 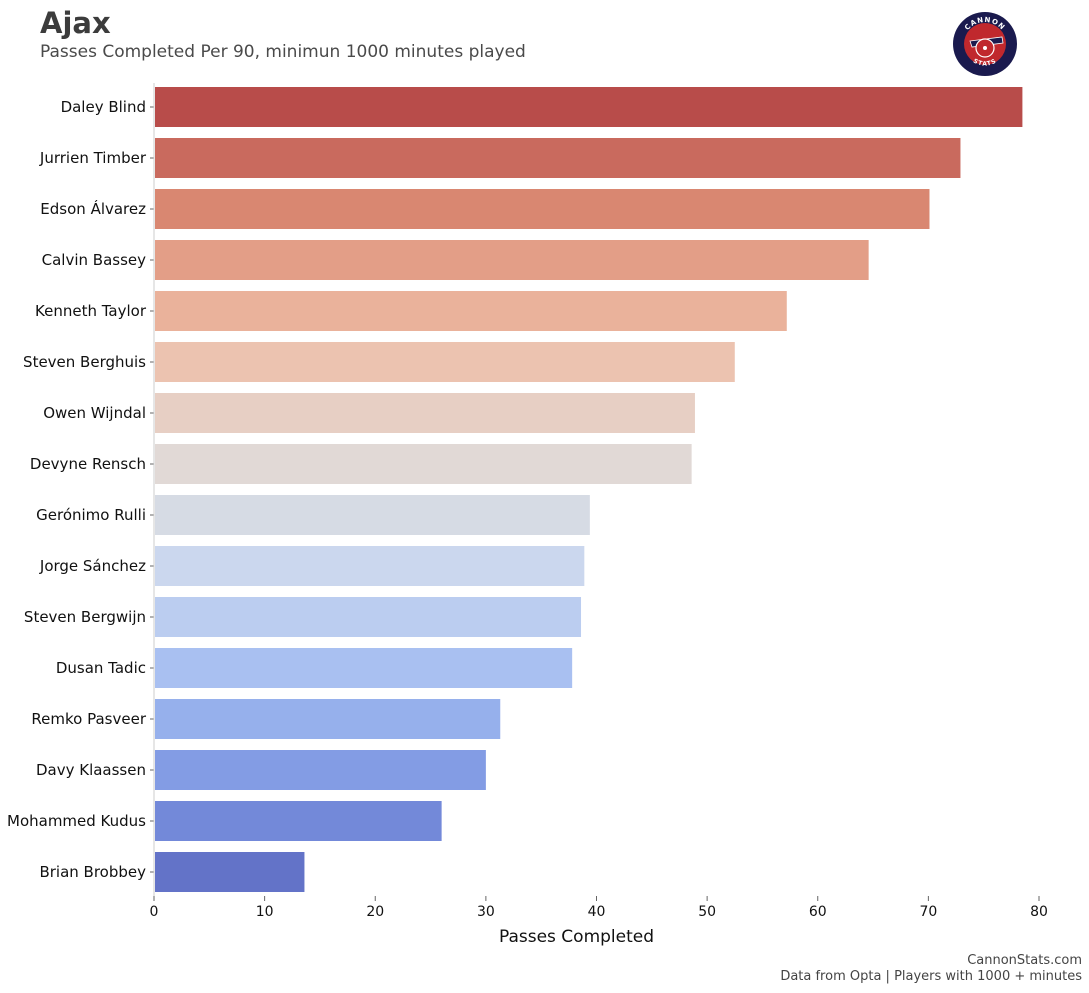 What do you see at coordinates (93, 158) in the screenshot?
I see `y-tick-label: Jurrien Timber` at bounding box center [93, 158].